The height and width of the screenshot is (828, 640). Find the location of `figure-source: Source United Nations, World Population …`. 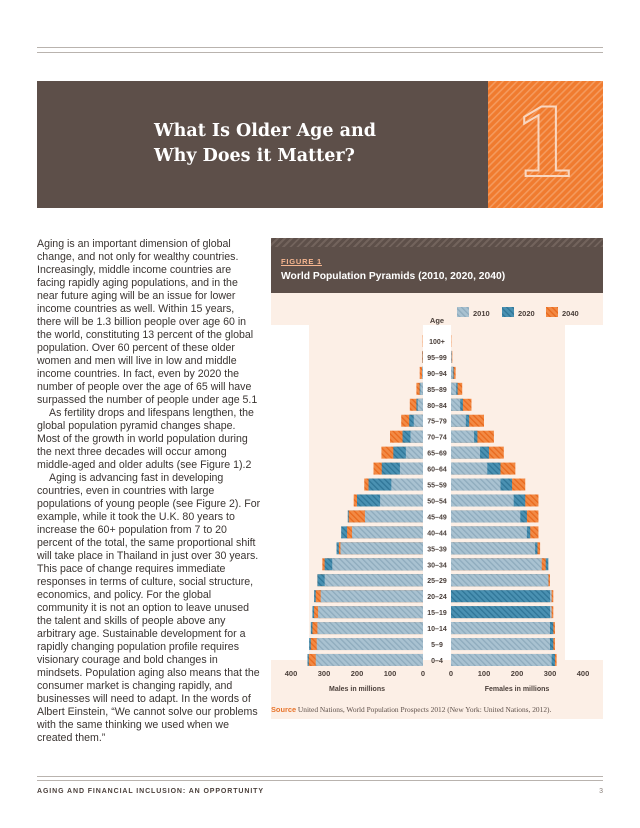

figure-source: Source United Nations, World Population … is located at coordinates (437, 709).